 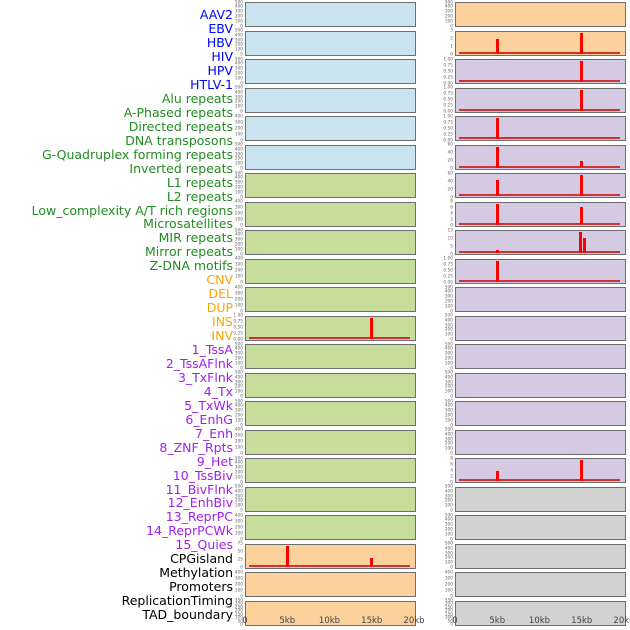 What do you see at coordinates (200, 503) in the screenshot?
I see `row-label-12-enhbiv: 12_EnhBiv` at bounding box center [200, 503].